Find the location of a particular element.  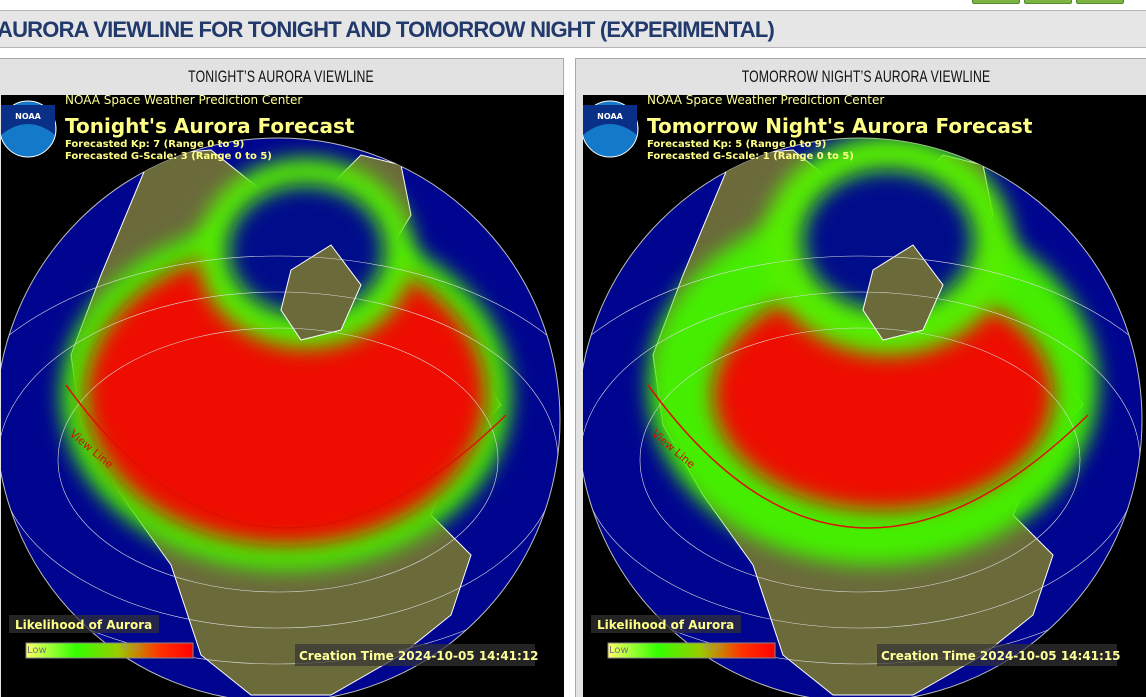

aurora-core is located at coordinates (883, 395).